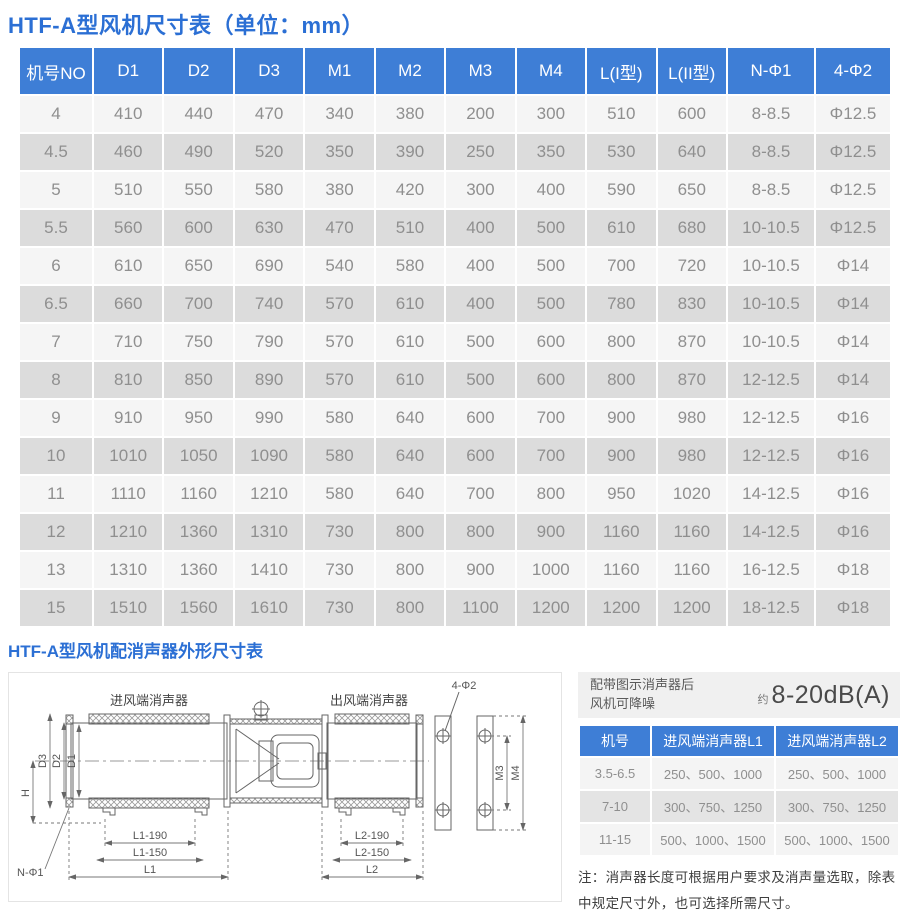 This screenshot has height=918, width=900. I want to click on column-header: M1, so click(339, 71).